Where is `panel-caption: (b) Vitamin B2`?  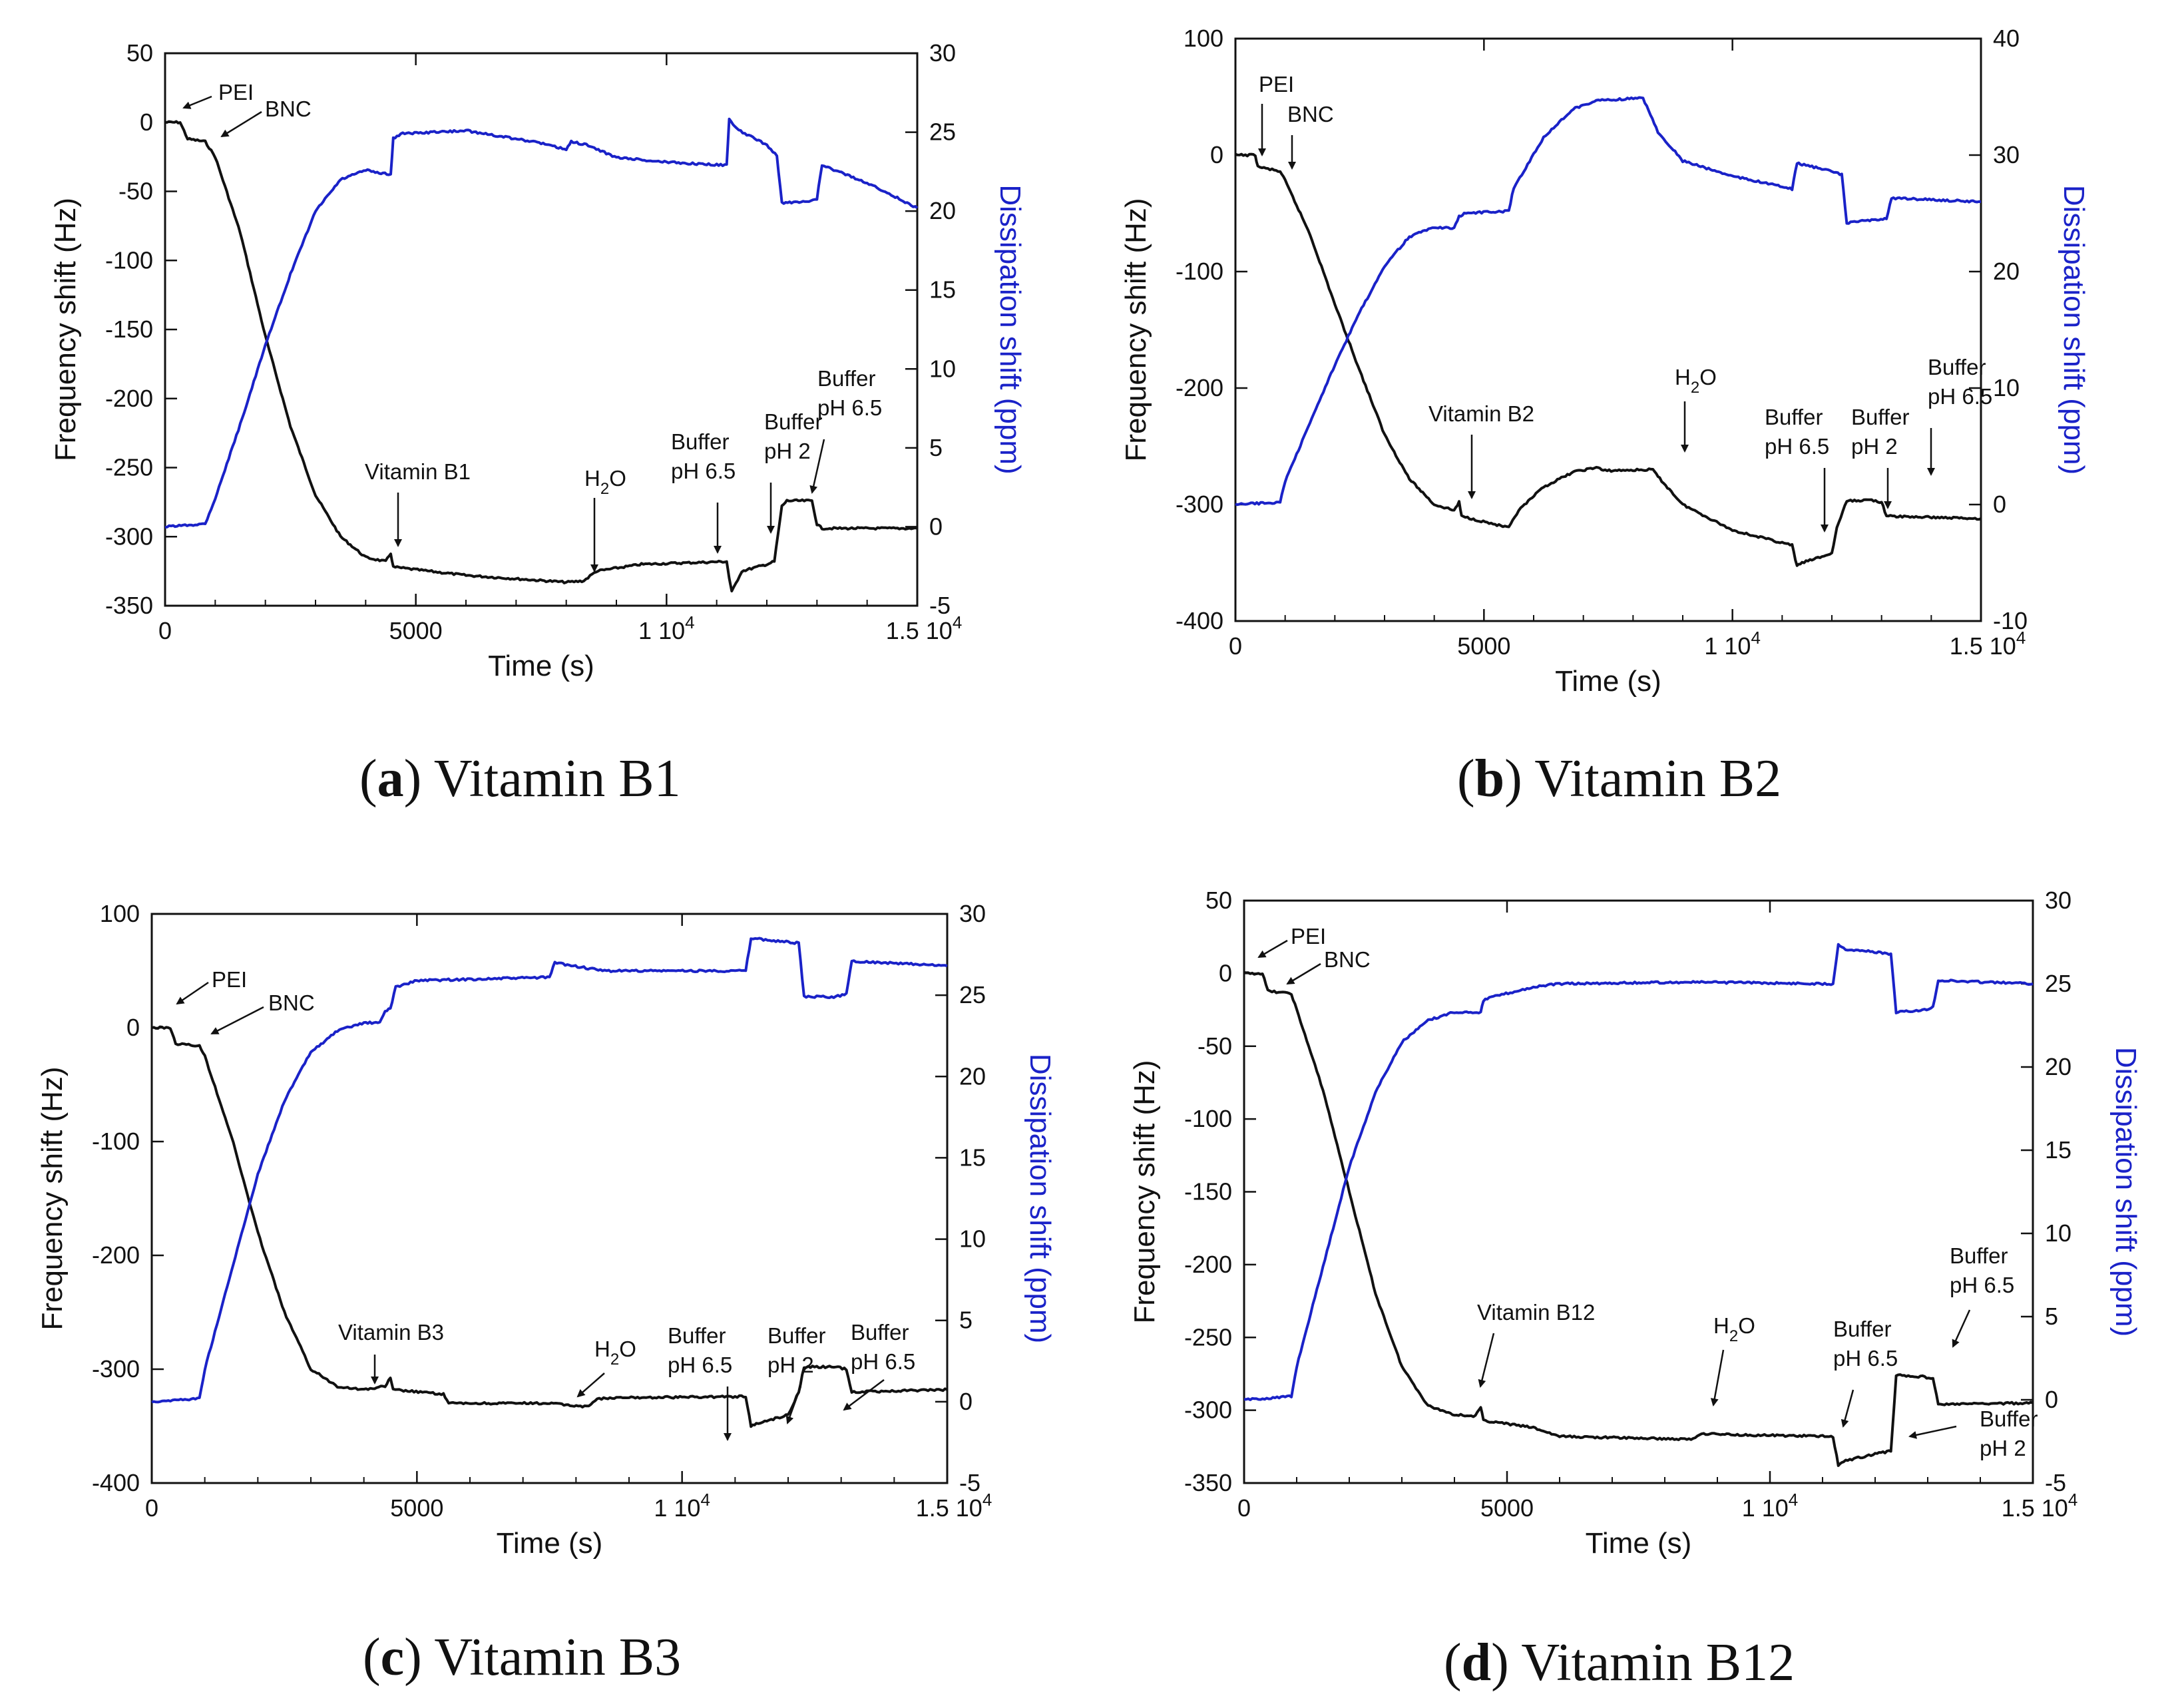
panel-caption: (b) Vitamin B2 is located at coordinates (1619, 778).